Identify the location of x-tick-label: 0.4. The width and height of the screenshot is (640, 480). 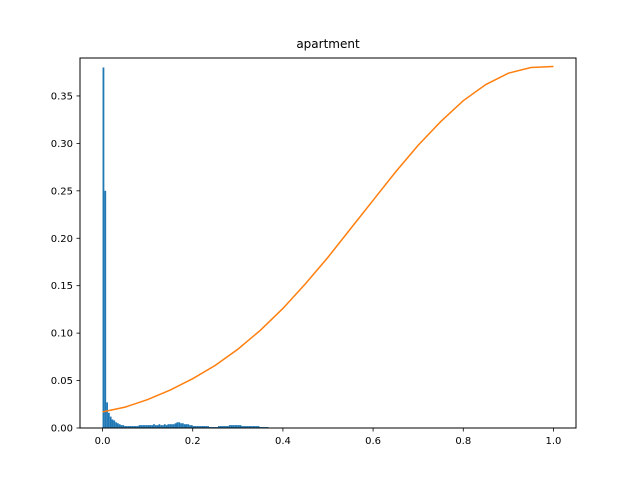
(283, 441).